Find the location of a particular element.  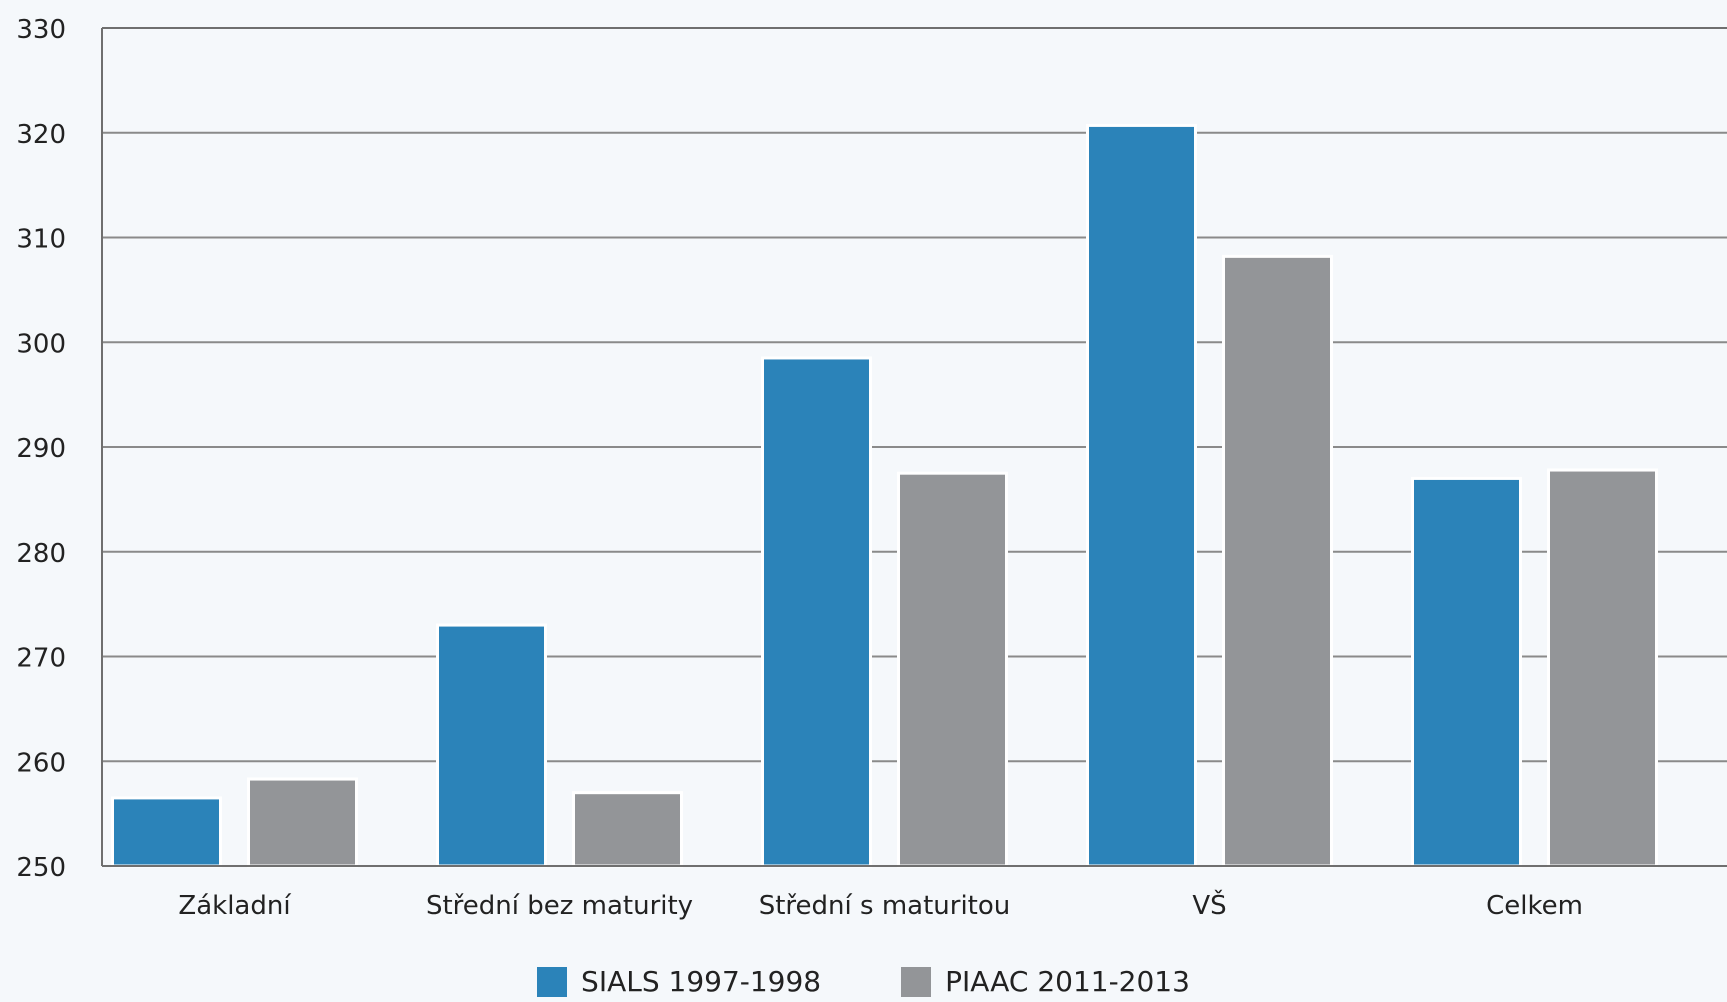

y-tick-labels: 250 260 270 280 290 300 310 320 330 is located at coordinates (41, 449).